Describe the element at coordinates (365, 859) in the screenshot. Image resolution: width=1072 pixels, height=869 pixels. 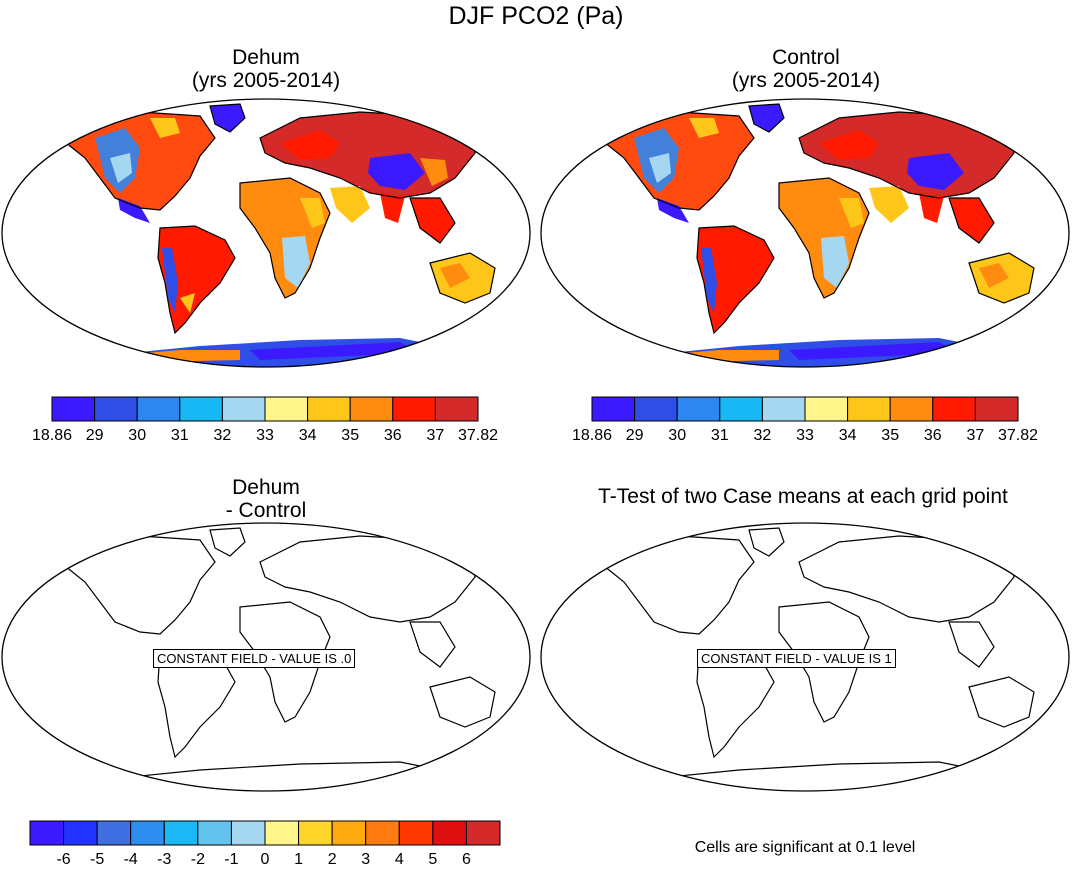
I see `colorbar-tick-label: 3` at that location.